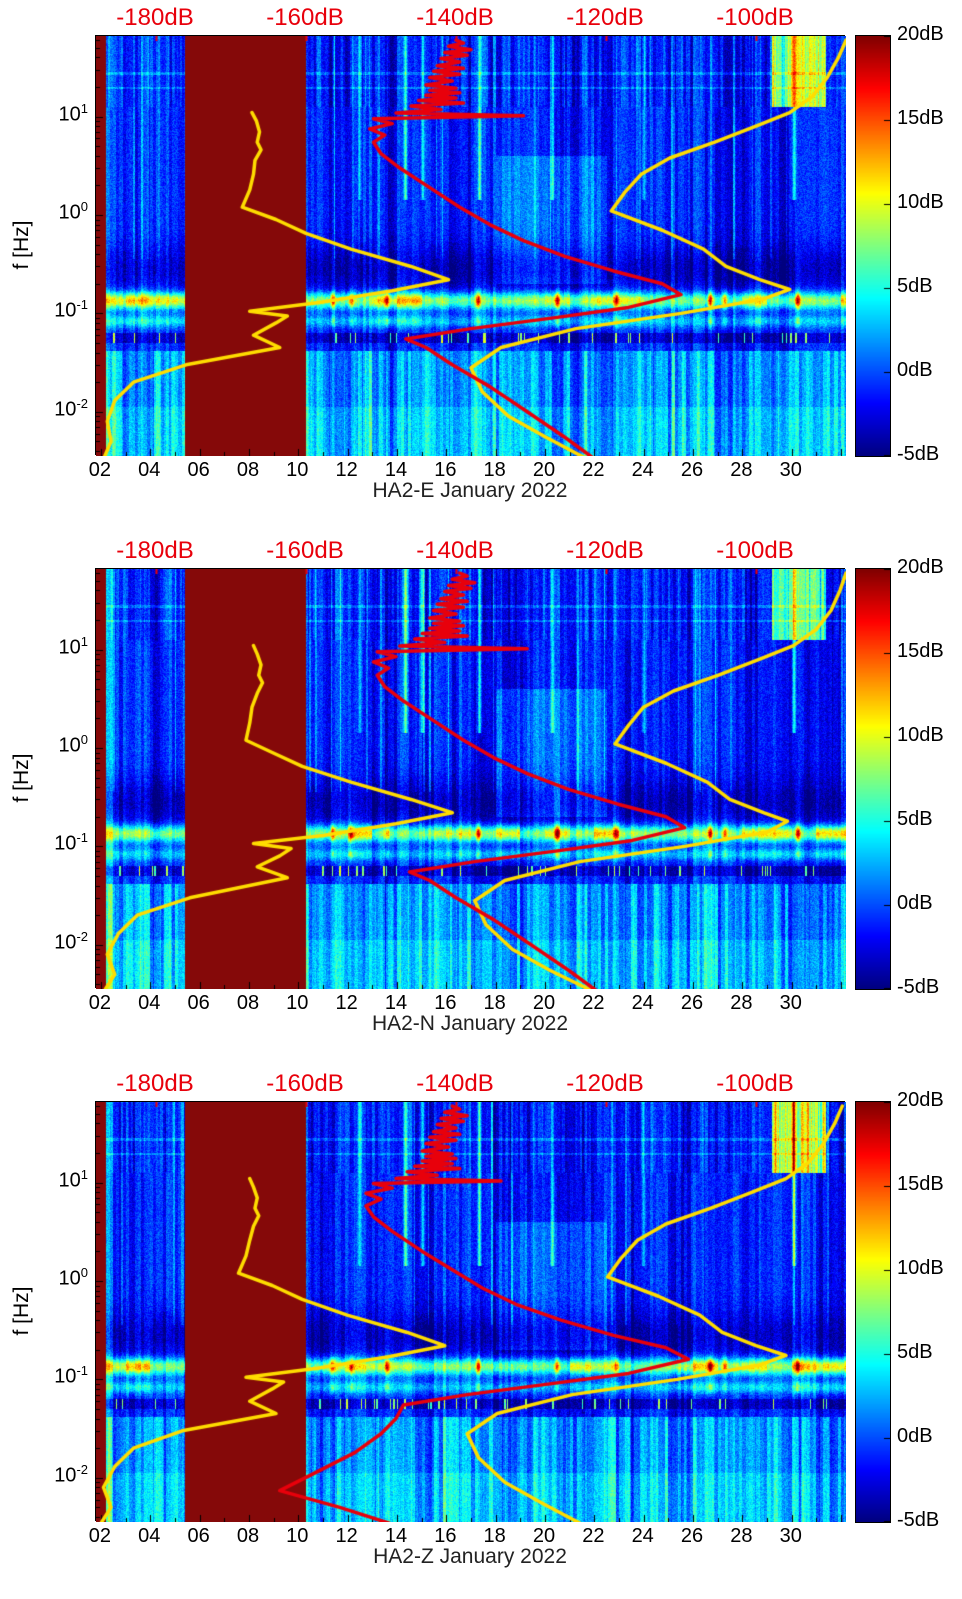  Describe the element at coordinates (918, 987) in the screenshot. I see `colorbar-tick-label: -5dB` at that location.